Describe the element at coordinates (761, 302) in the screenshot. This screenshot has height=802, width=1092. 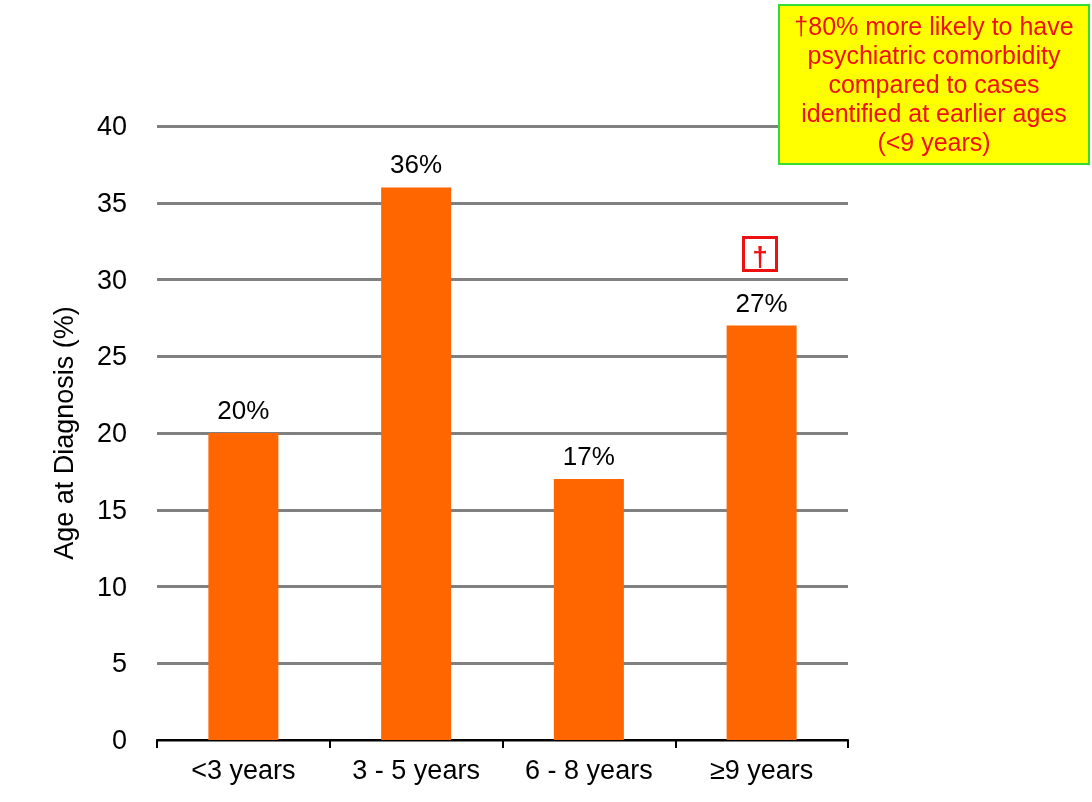
I see `data-label: 27%` at that location.